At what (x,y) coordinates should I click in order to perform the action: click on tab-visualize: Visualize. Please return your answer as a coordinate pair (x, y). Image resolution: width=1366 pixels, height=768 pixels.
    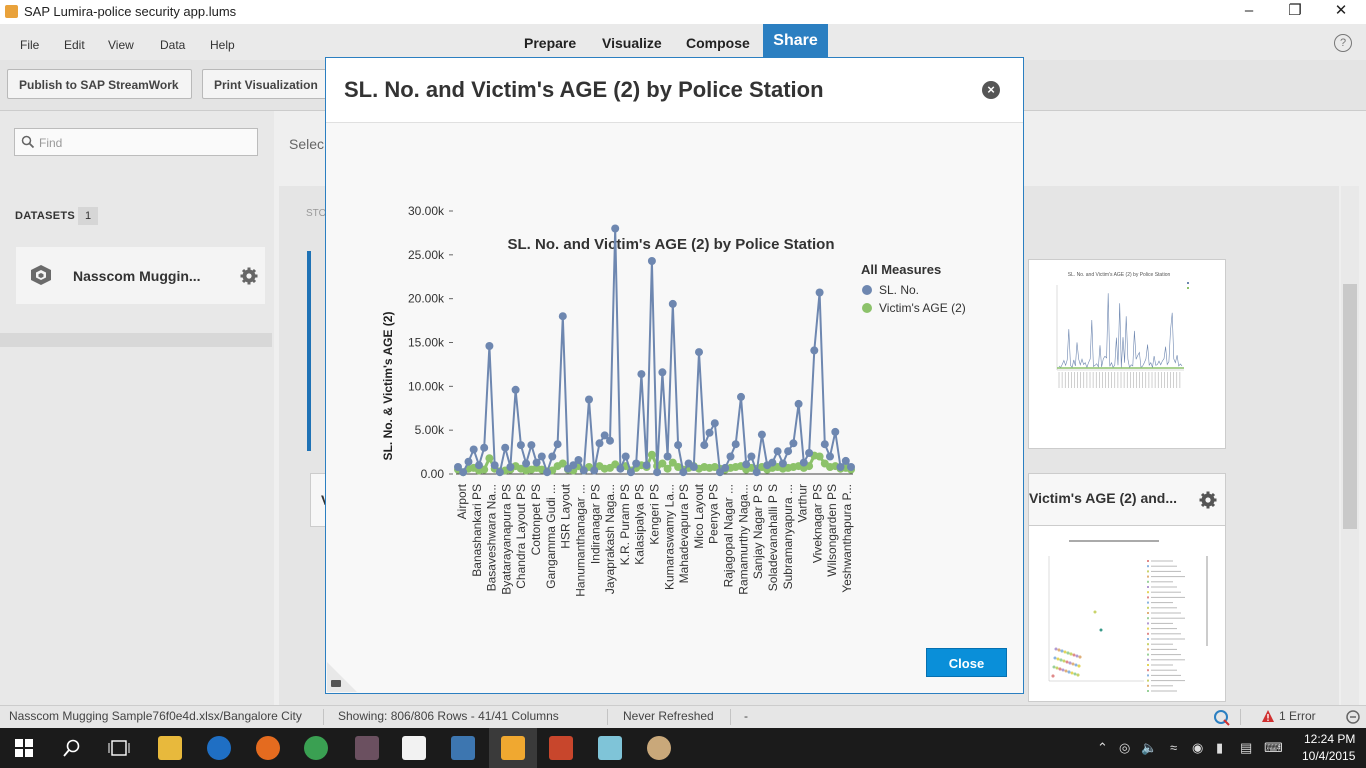
    Looking at the image, I should click on (632, 43).